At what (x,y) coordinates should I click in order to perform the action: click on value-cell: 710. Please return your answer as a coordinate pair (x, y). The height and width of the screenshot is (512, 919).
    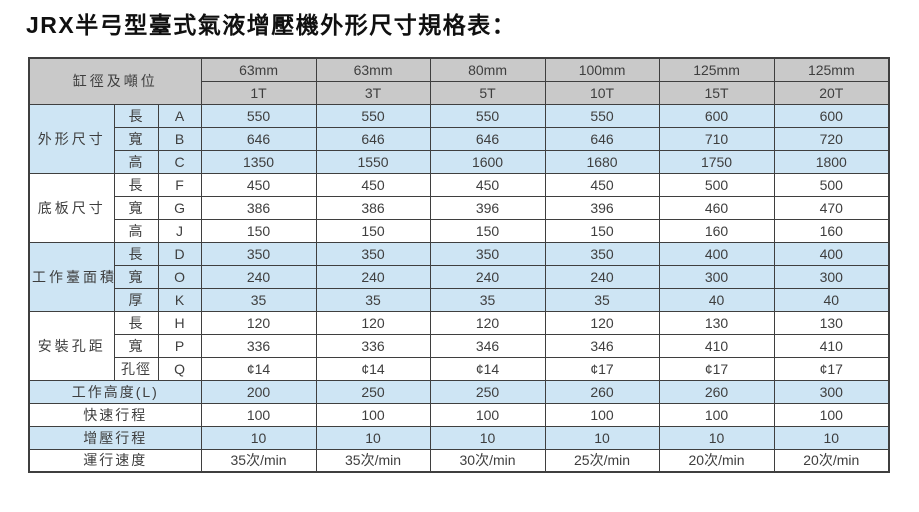
    Looking at the image, I should click on (716, 138).